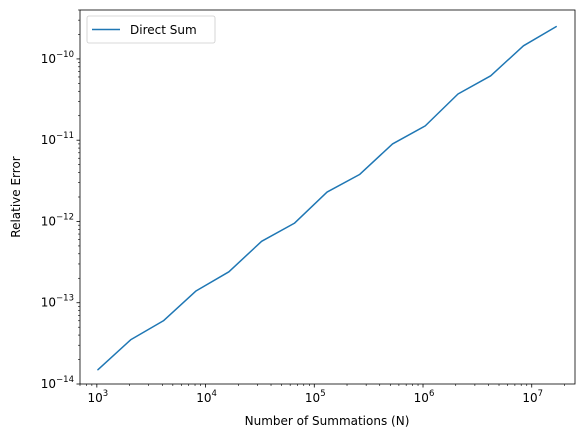 The image size is (584, 437). I want to click on x-tick-label: 10³, so click(97, 397).